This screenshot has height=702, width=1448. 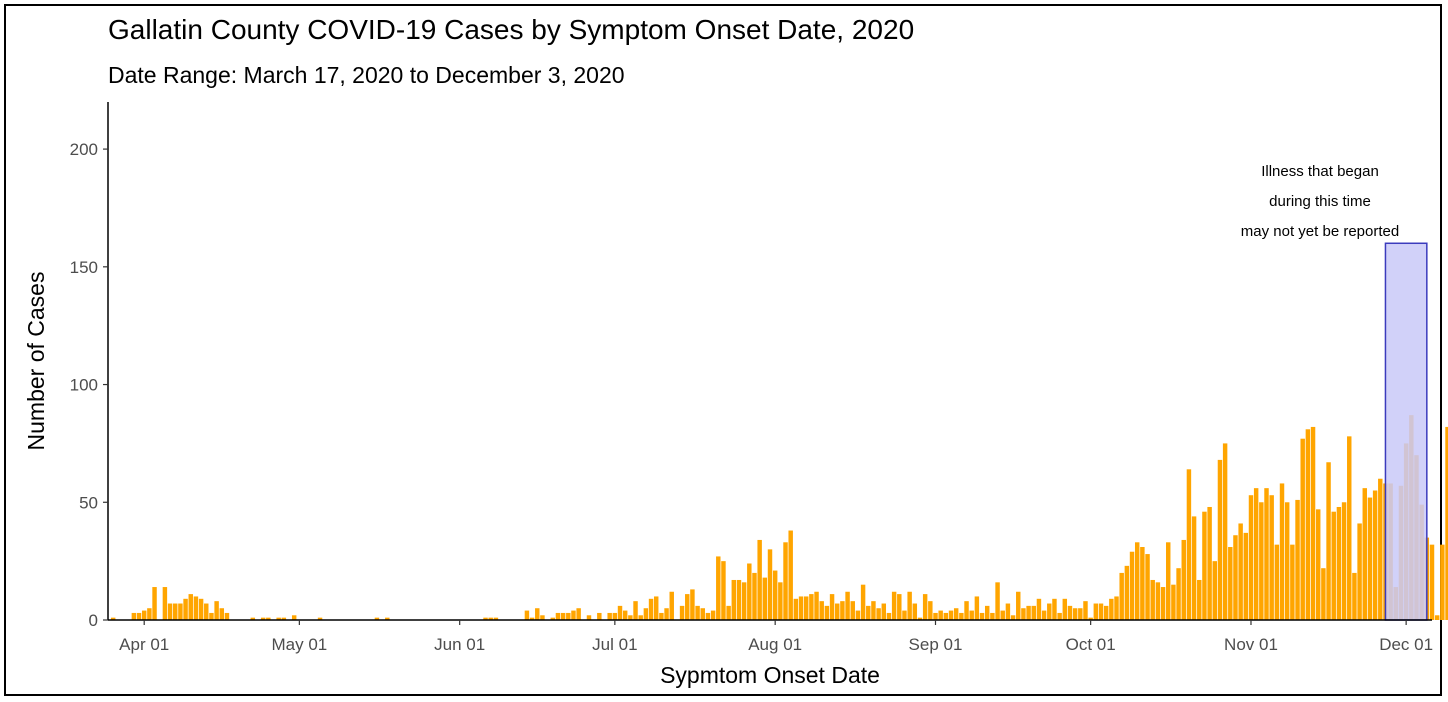 What do you see at coordinates (1406, 431) in the screenshot?
I see `unreported-region` at bounding box center [1406, 431].